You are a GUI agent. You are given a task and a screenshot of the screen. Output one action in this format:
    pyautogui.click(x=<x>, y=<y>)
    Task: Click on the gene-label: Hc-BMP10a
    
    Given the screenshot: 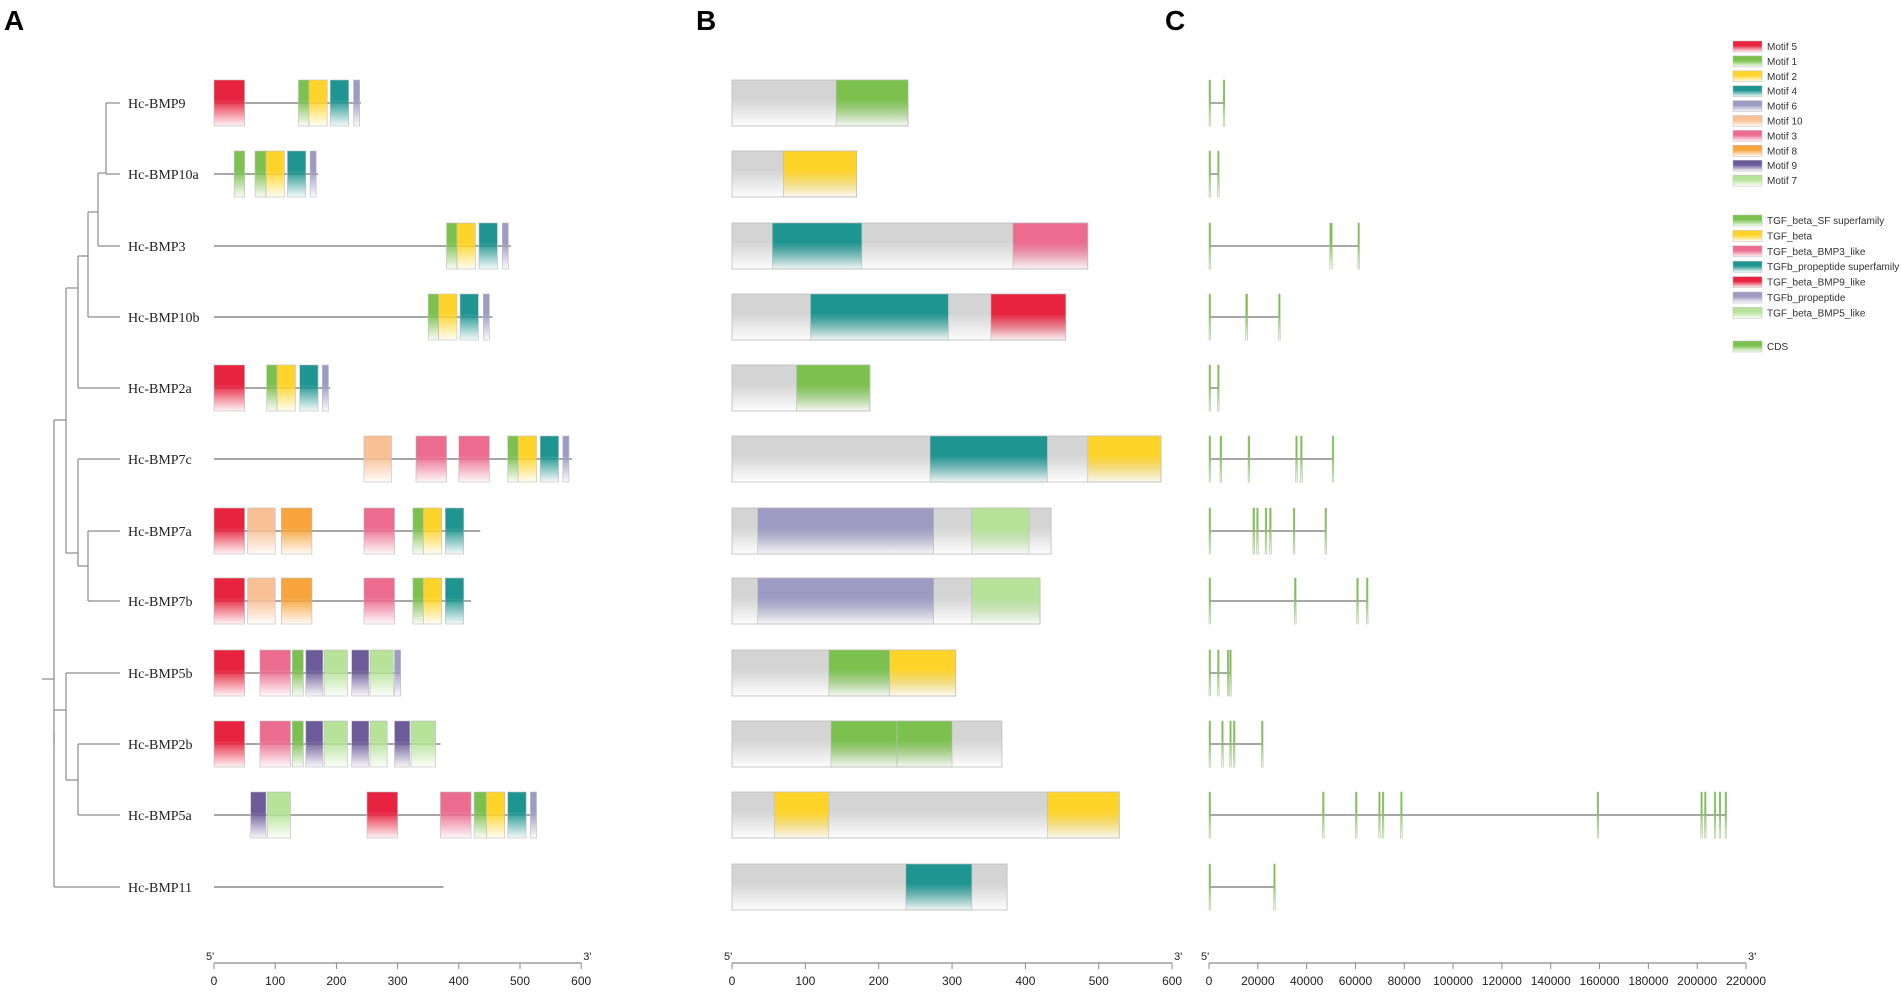 What is the action you would take?
    pyautogui.click(x=164, y=175)
    